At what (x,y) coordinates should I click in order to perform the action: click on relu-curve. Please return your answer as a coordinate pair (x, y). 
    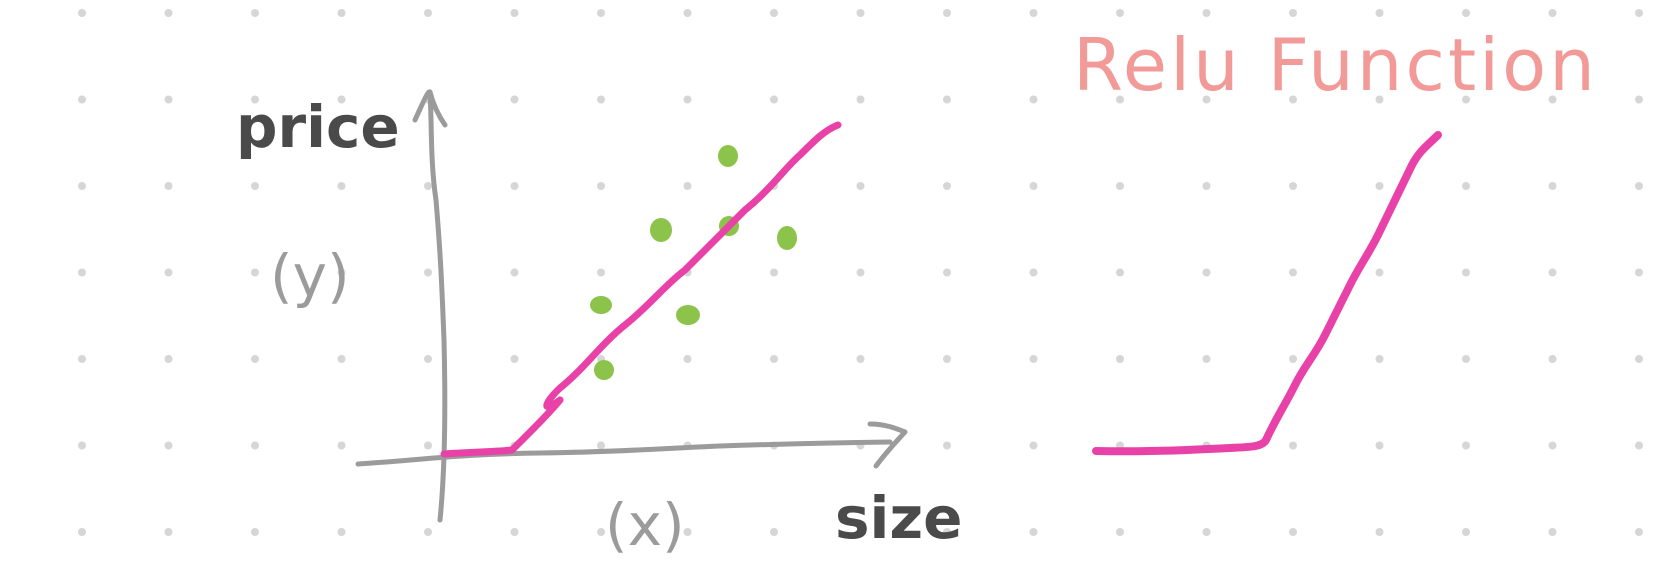
    Looking at the image, I should click on (1267, 293).